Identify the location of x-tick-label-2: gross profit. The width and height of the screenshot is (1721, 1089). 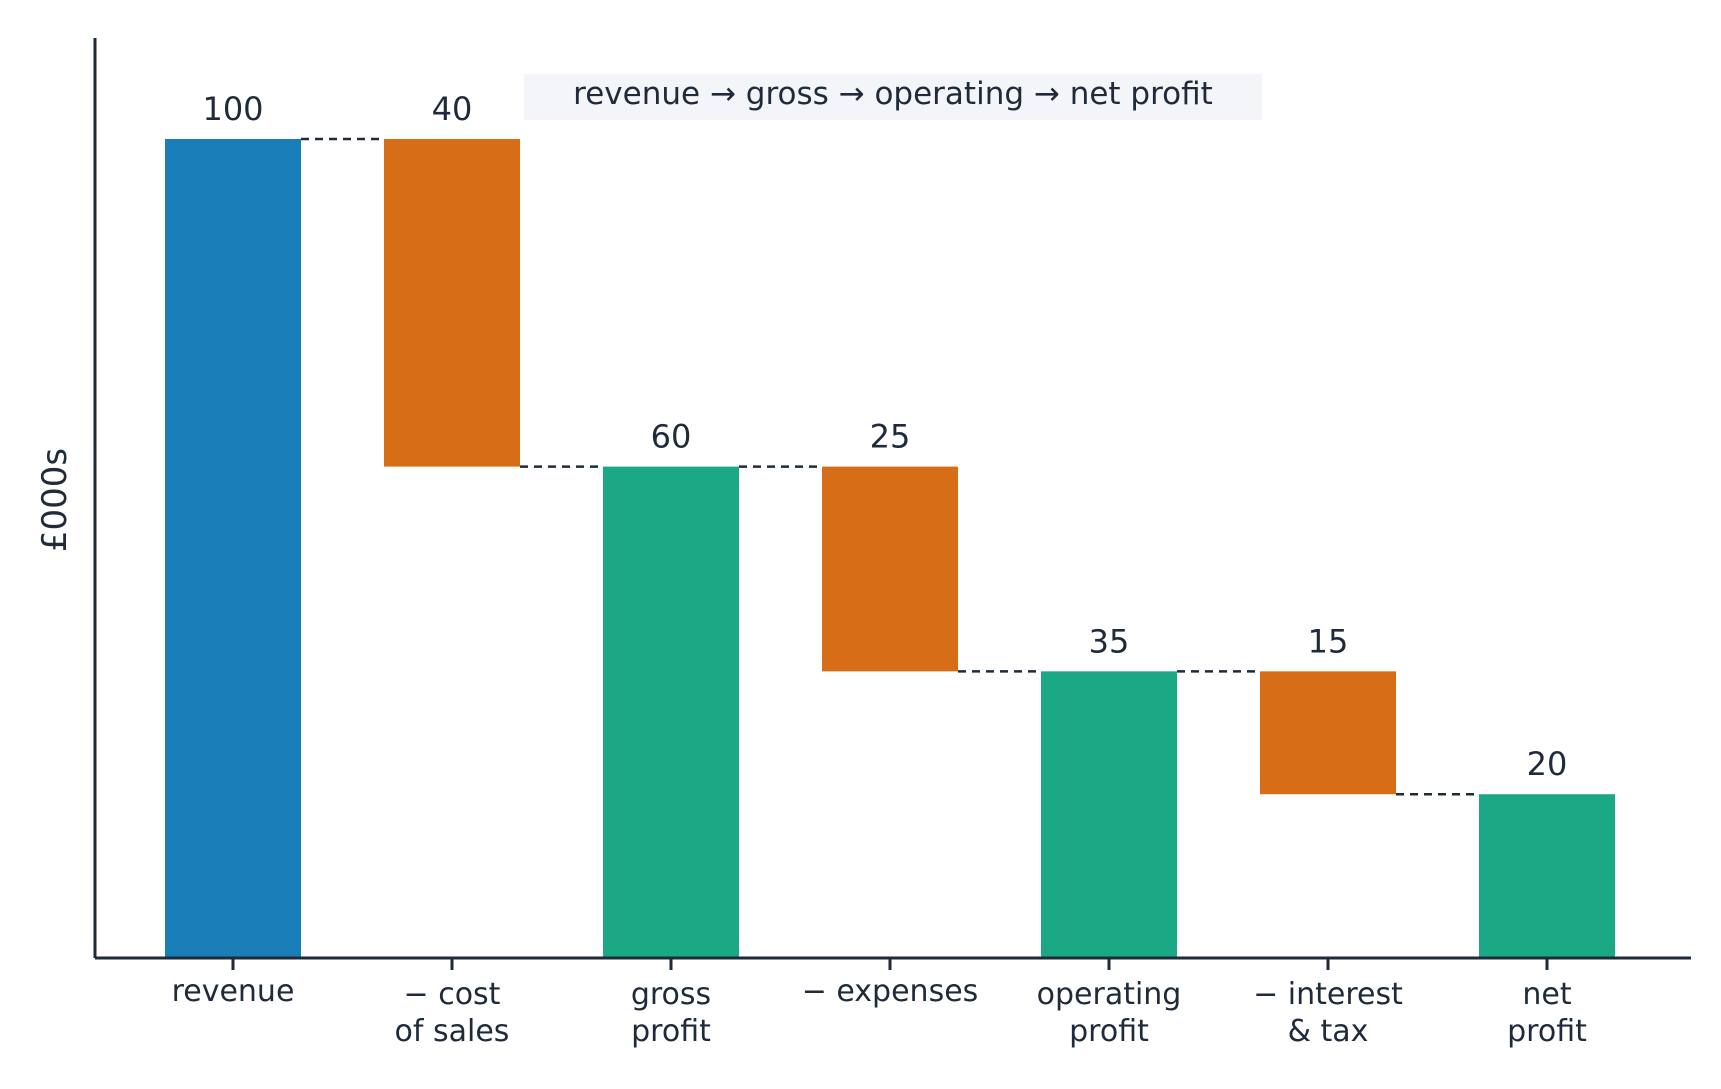
(671, 1013).